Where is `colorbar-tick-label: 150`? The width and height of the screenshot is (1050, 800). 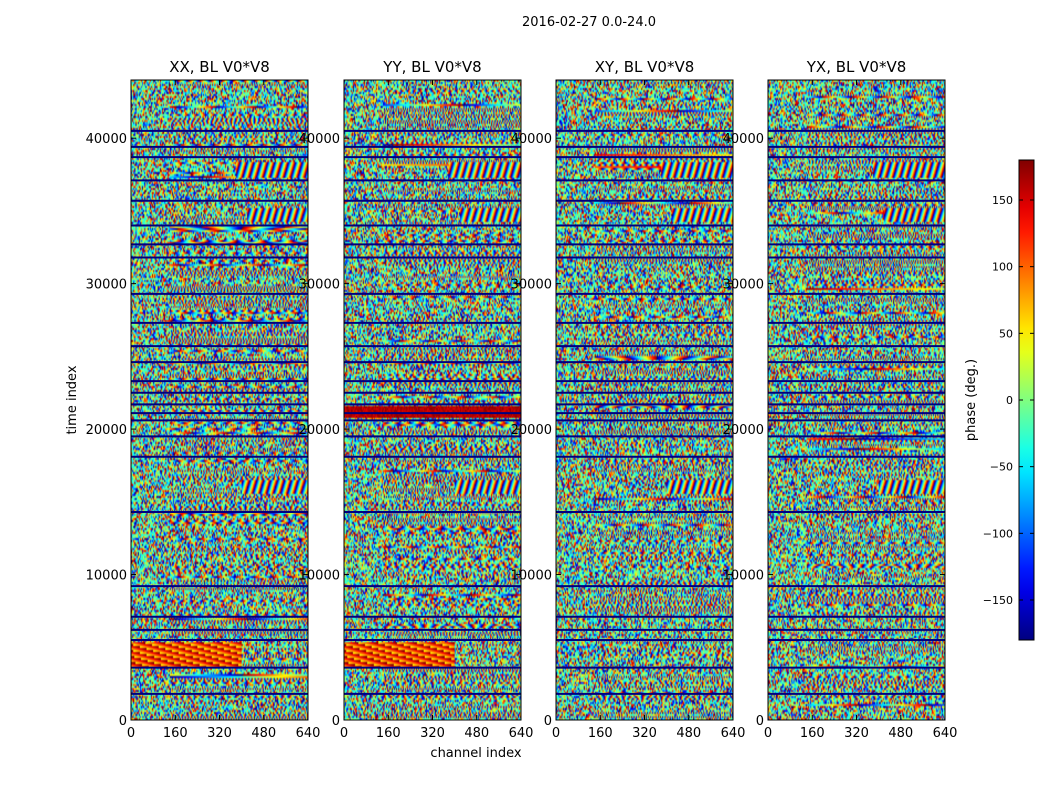 colorbar-tick-label: 150 is located at coordinates (1002, 200).